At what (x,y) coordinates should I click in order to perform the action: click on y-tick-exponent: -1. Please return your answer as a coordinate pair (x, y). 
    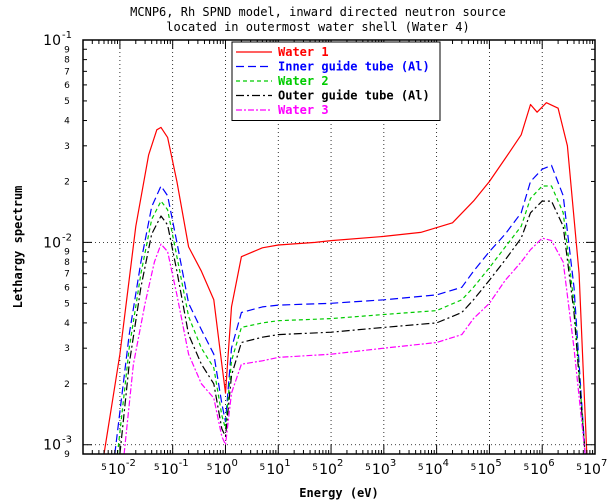
    Looking at the image, I should click on (67, 35).